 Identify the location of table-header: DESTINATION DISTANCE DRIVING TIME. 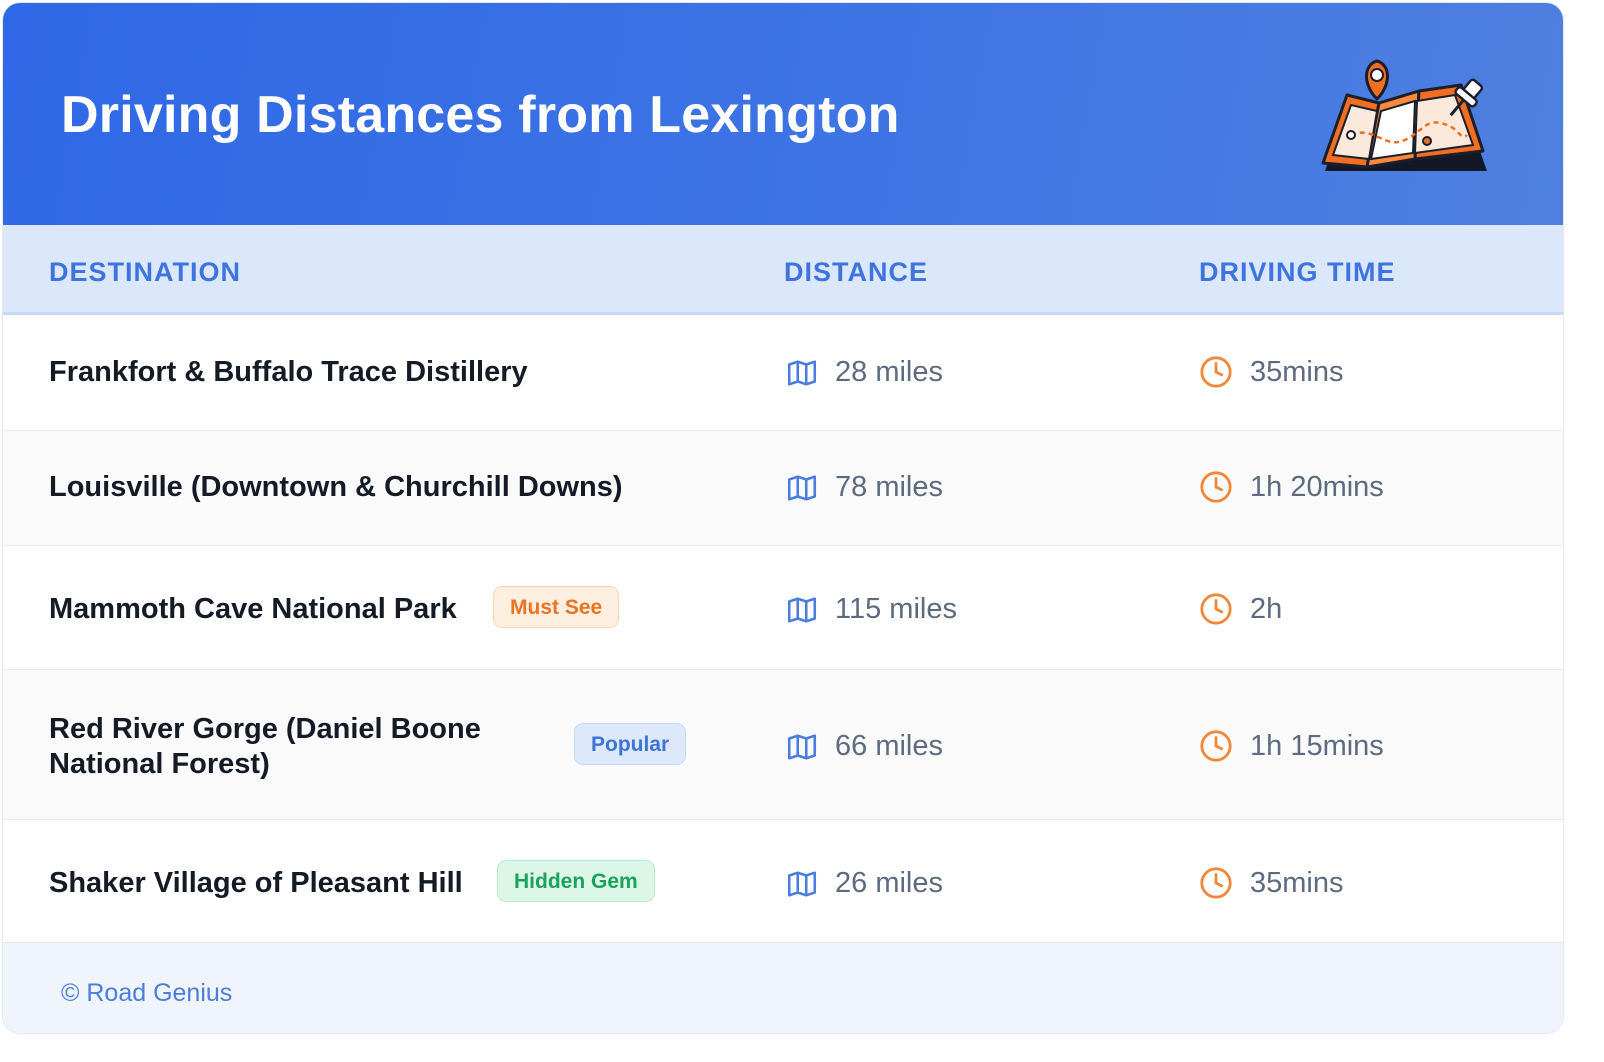
(783, 270).